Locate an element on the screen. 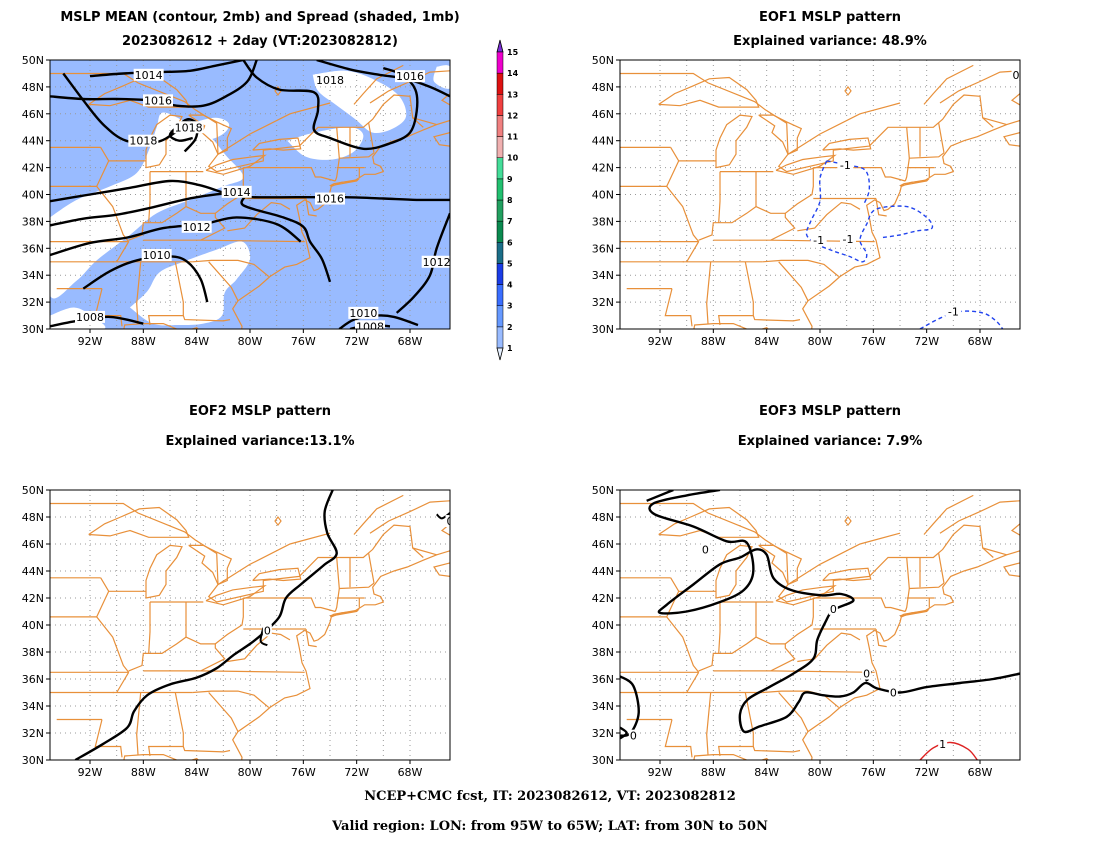  colorbar-label: 11 is located at coordinates (513, 137).